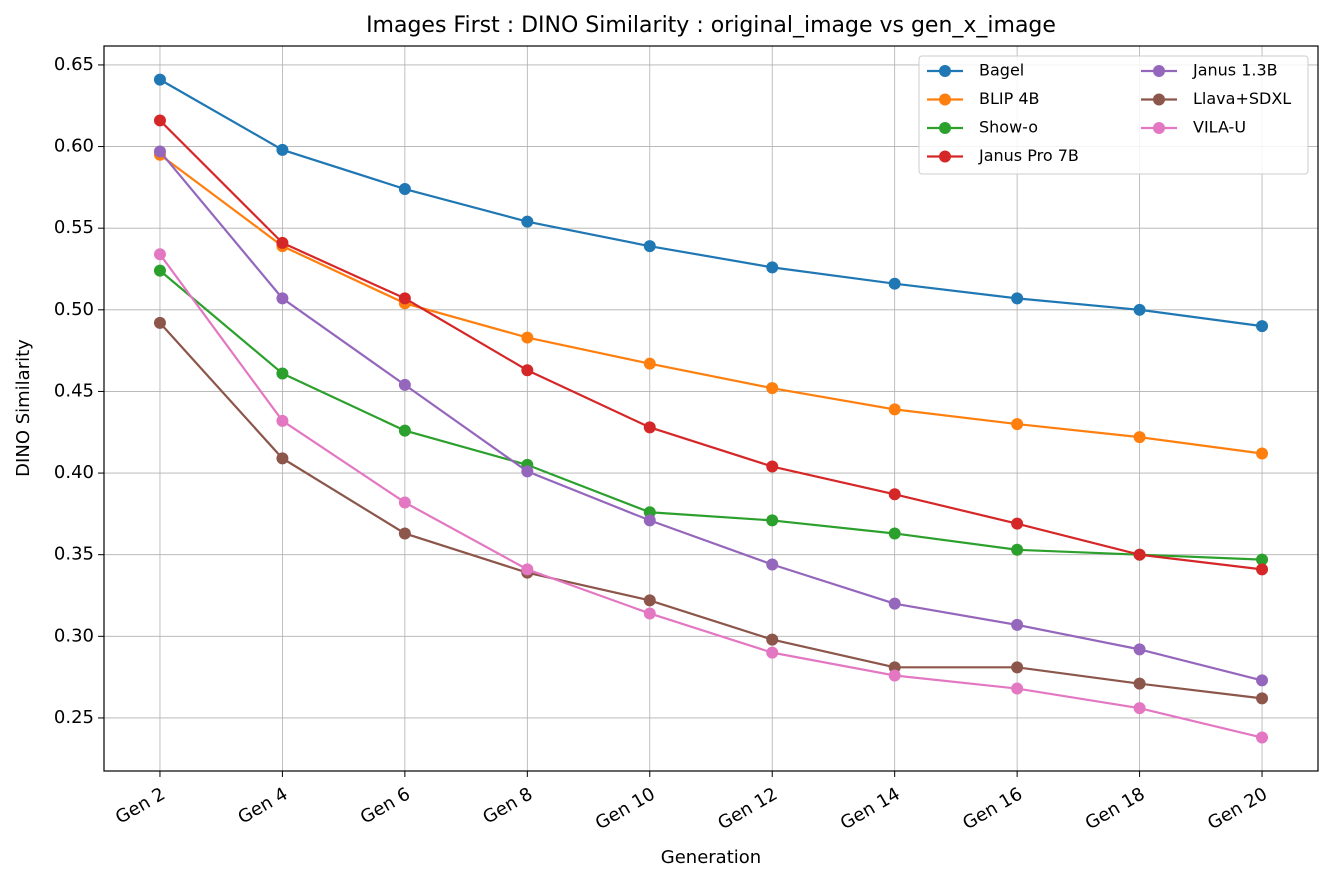 The image size is (1333, 884). Describe the element at coordinates (74, 472) in the screenshot. I see `y-tick-label: 0.40` at that location.